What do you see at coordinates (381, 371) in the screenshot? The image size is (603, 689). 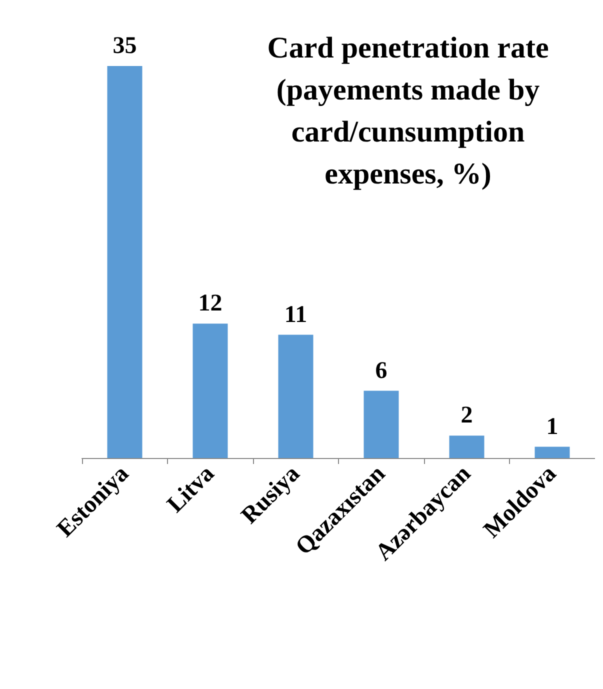 I see `data-label: 6` at bounding box center [381, 371].